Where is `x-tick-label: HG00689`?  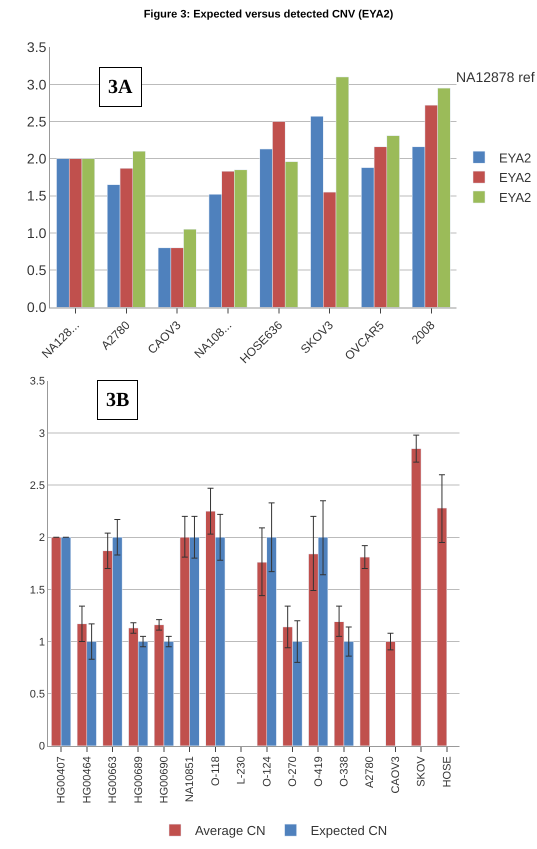 x-tick-label: HG00689 is located at coordinates (138, 780).